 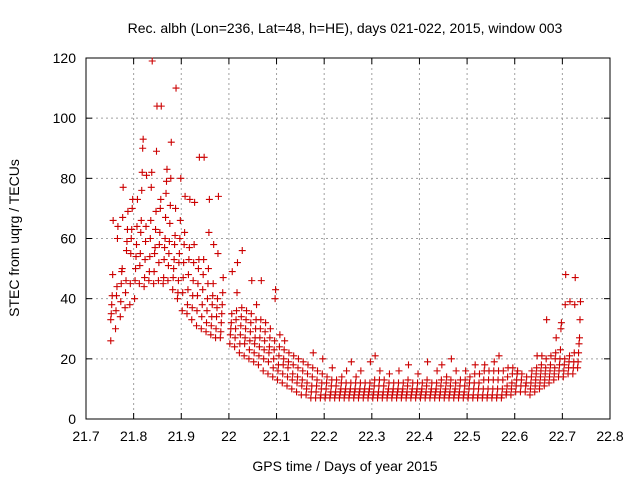 I want to click on y-axis-label: STEC from uqrg / TECUs, so click(x=14, y=238).